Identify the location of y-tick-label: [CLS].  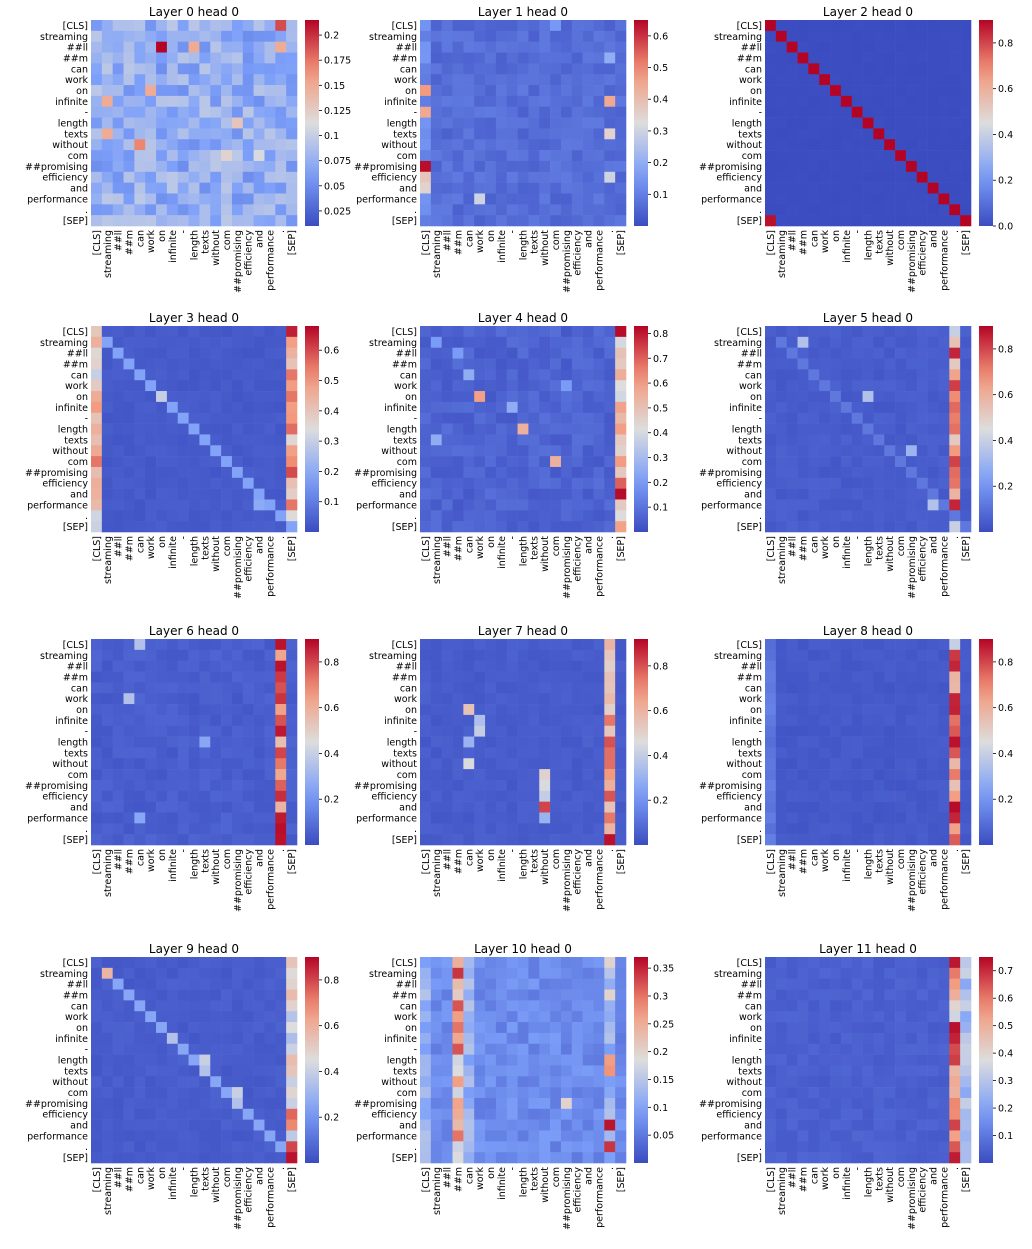
(75, 332).